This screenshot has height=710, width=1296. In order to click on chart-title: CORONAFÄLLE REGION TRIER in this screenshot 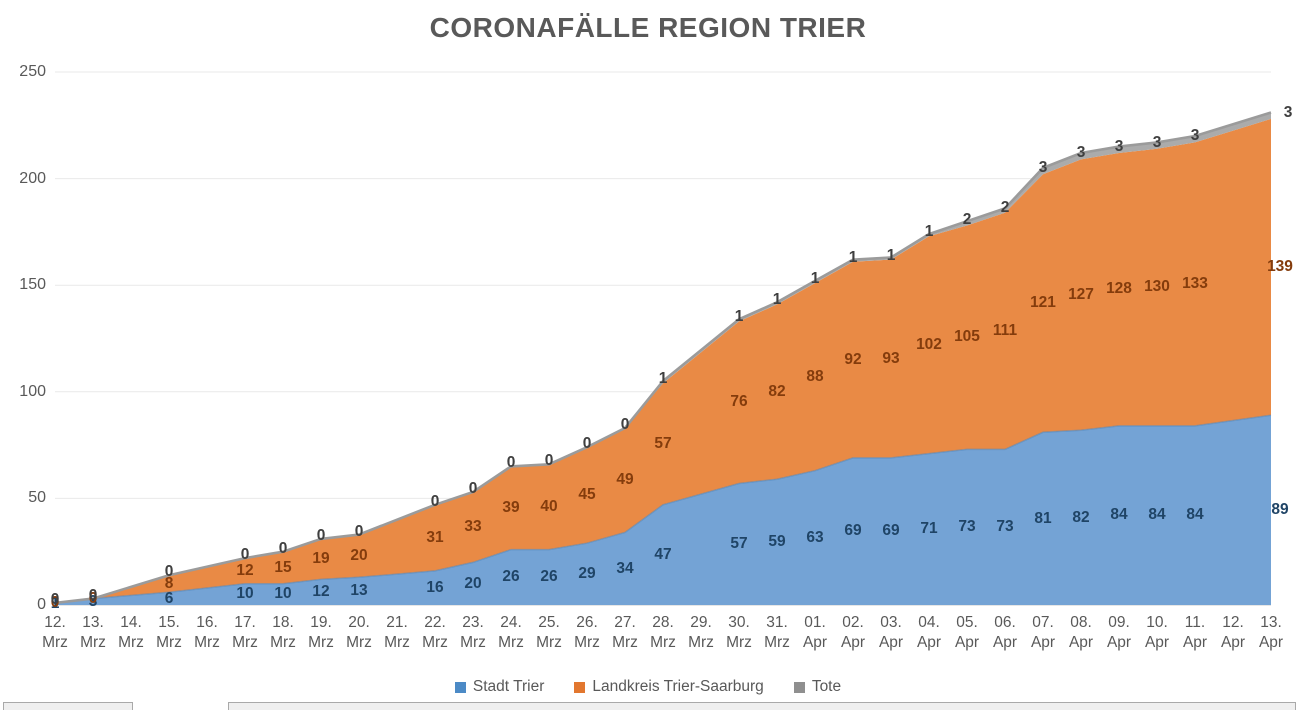, I will do `click(648, 27)`.